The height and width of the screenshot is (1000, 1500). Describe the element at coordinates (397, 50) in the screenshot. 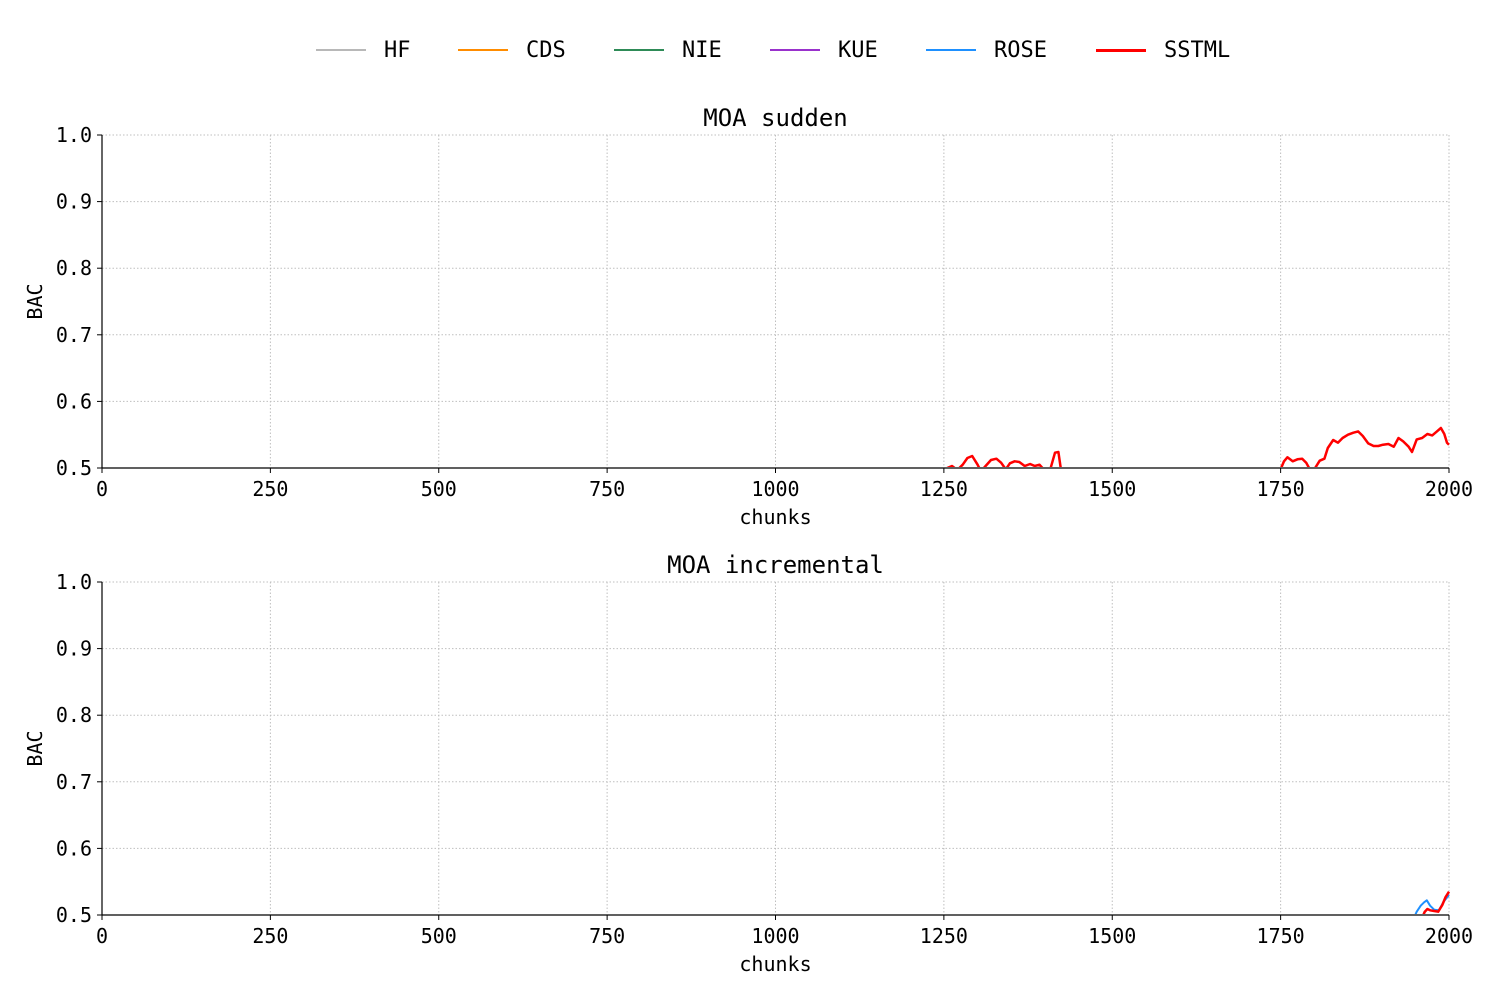

I see `legend-label: HF` at that location.